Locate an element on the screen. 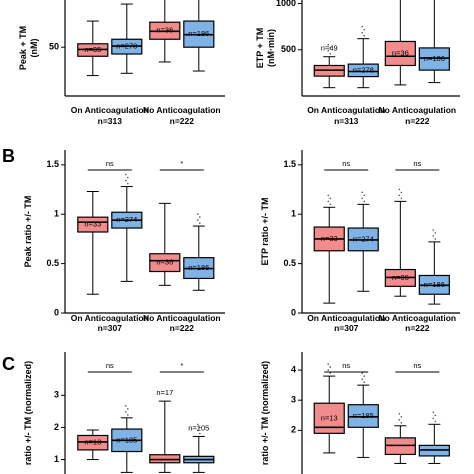 The height and width of the screenshot is (474, 474). panel-letter-b: B is located at coordinates (8, 156).